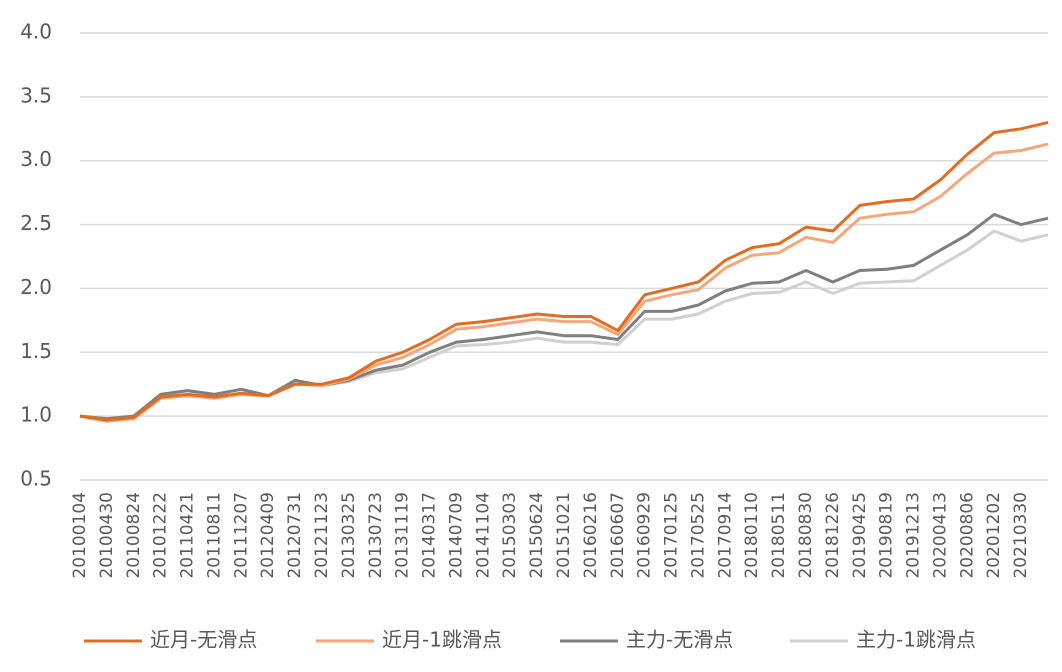  I want to click on x-tick-label: 20100824, so click(134, 535).